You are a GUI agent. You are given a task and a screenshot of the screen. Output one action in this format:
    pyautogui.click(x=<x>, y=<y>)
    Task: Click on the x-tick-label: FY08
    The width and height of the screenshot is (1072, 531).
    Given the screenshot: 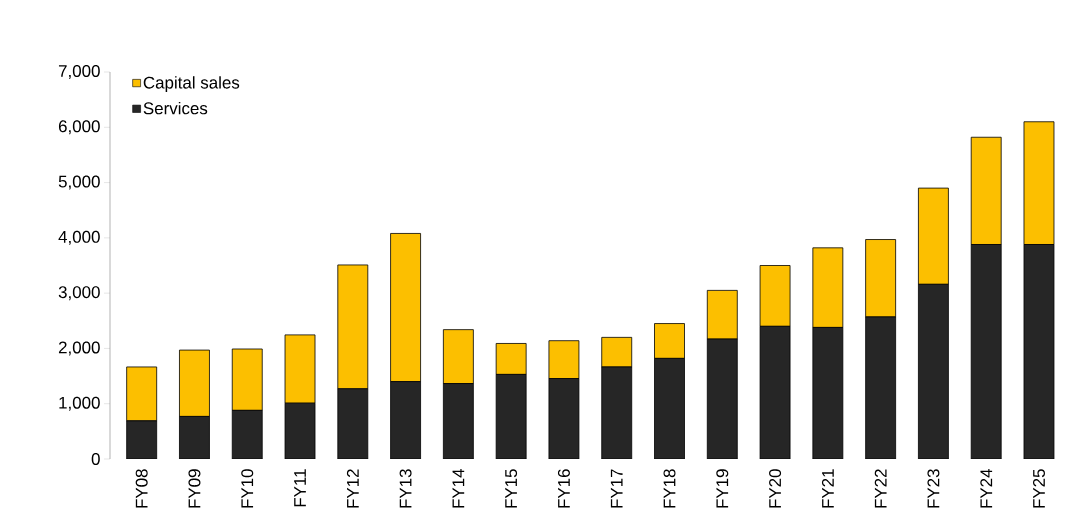 What is the action you would take?
    pyautogui.click(x=141, y=488)
    